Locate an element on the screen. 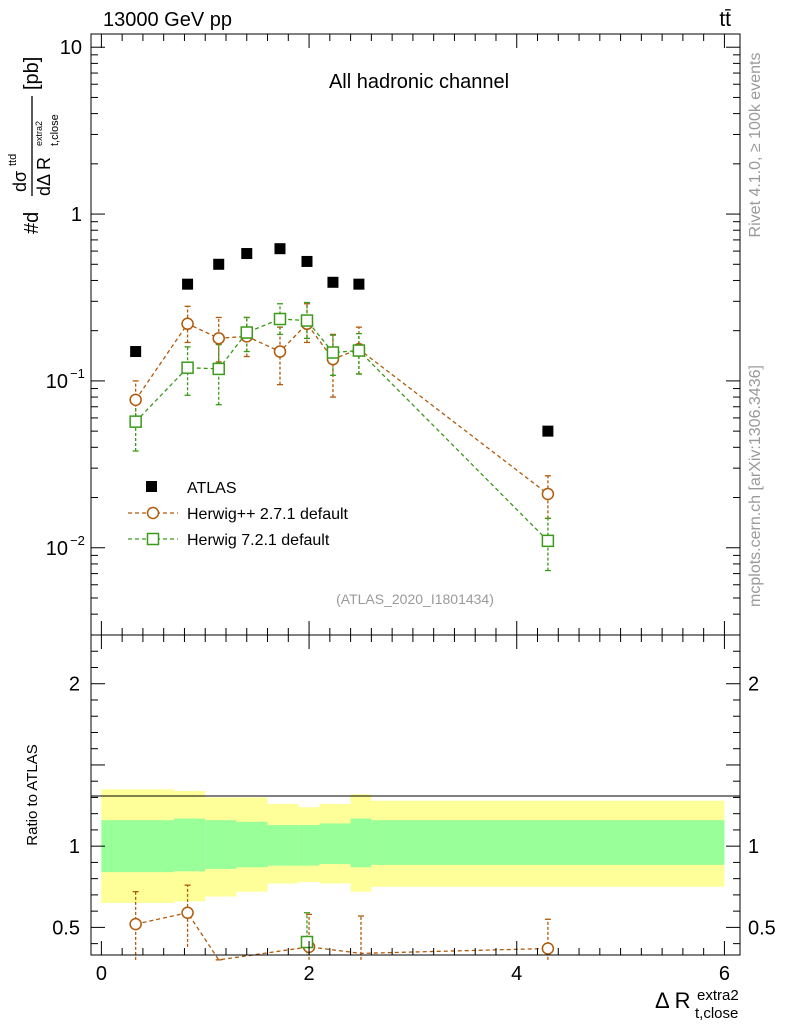  y-axis-label: #d dσ ttd dΔ R t,close extra2 [pb] is located at coordinates (34, 145).